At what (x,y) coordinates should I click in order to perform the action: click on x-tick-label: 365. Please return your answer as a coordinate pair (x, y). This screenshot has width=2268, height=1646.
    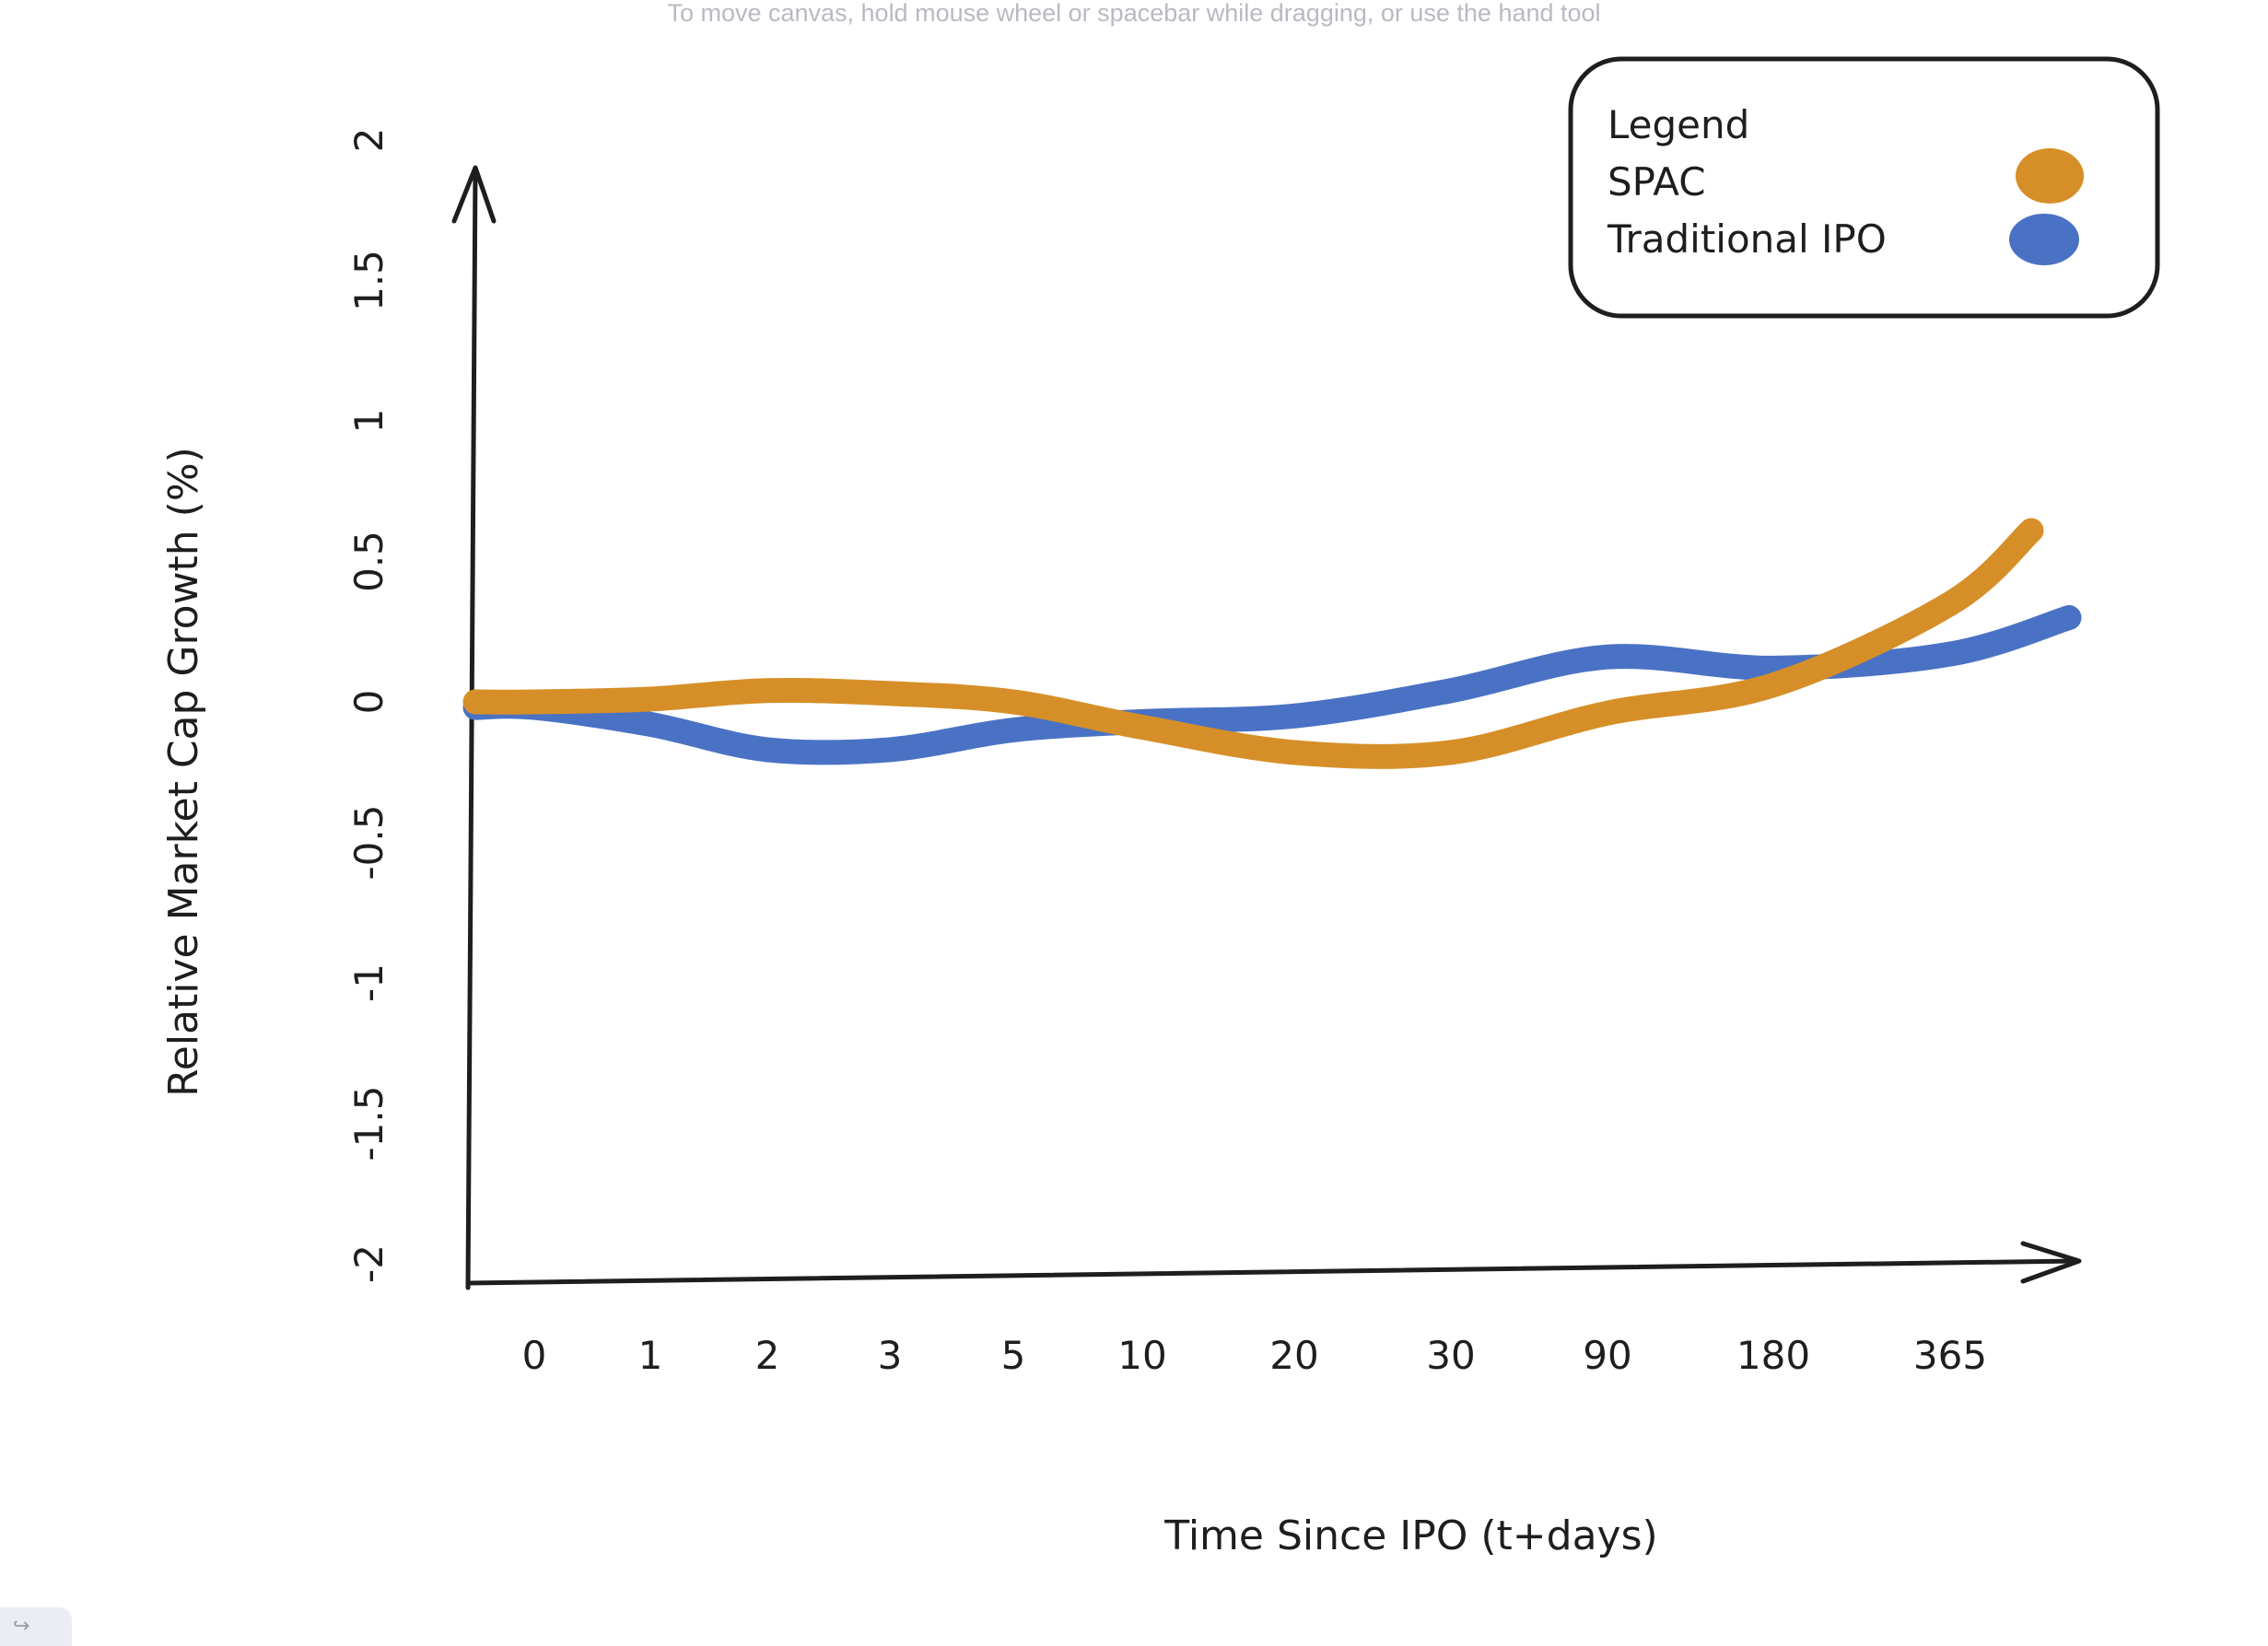
    Looking at the image, I should click on (1950, 1355).